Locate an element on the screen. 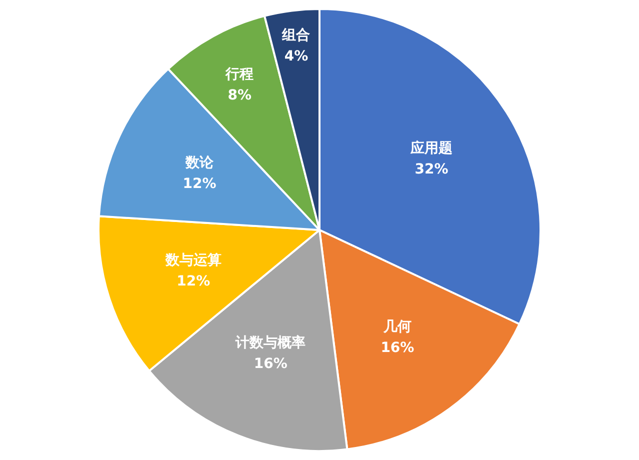 The width and height of the screenshot is (639, 460). data-label: 8% is located at coordinates (240, 95).